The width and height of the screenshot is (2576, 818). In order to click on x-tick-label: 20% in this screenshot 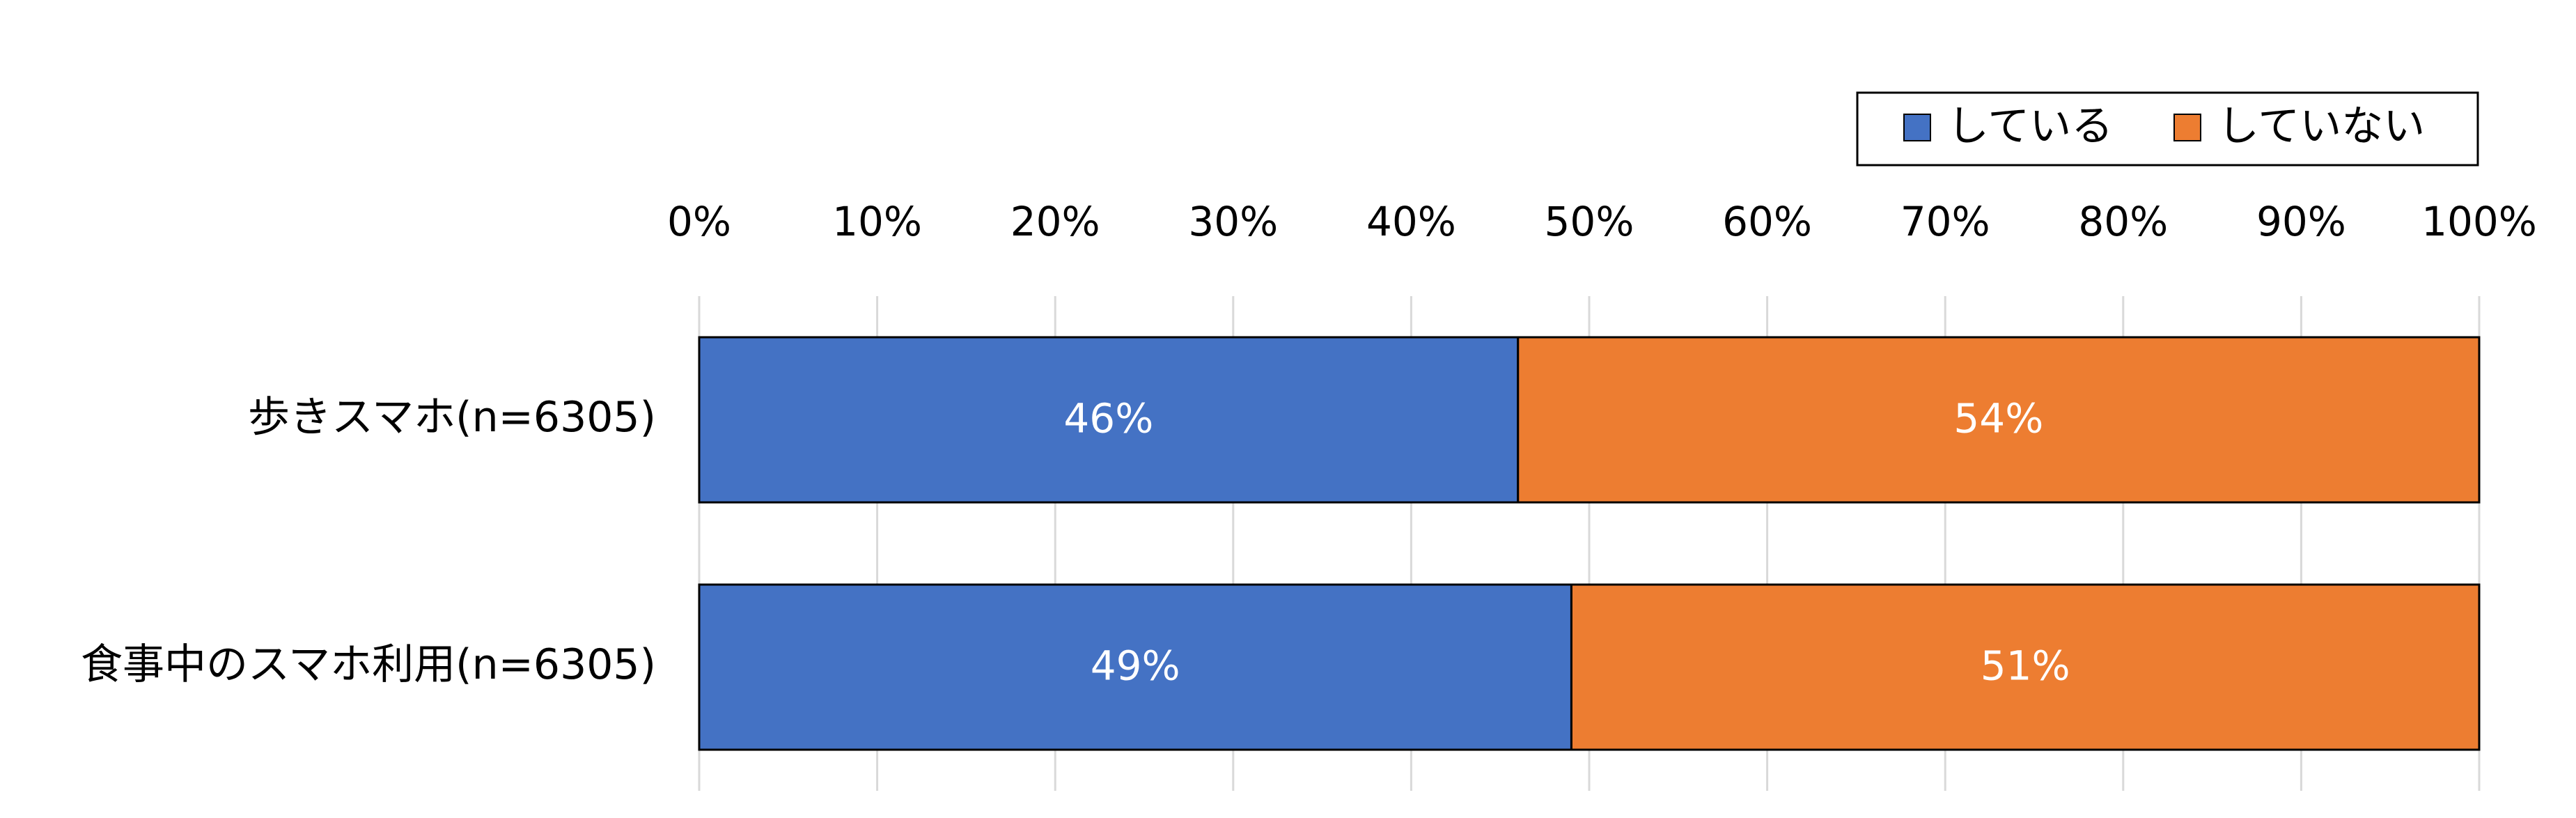, I will do `click(1055, 221)`.